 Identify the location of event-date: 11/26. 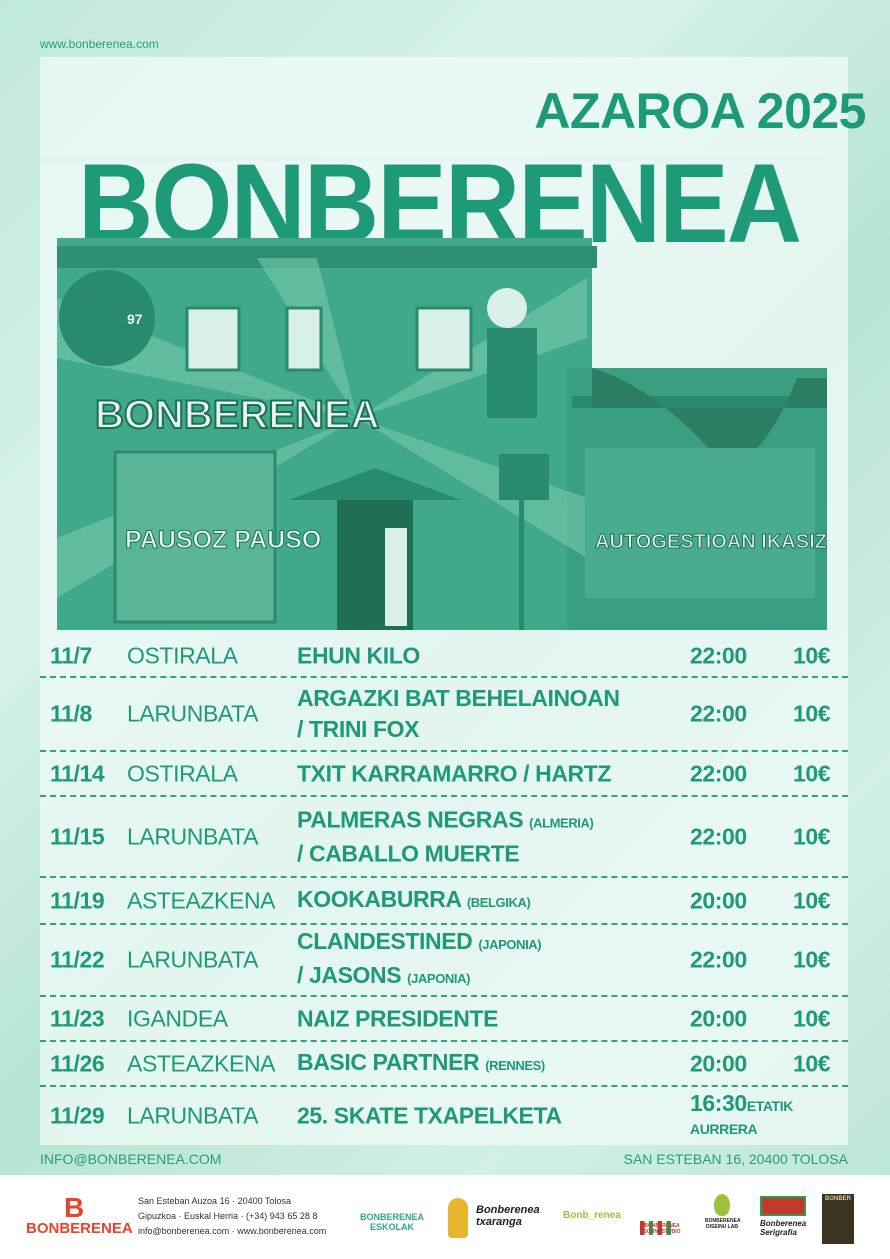
(77, 1063).